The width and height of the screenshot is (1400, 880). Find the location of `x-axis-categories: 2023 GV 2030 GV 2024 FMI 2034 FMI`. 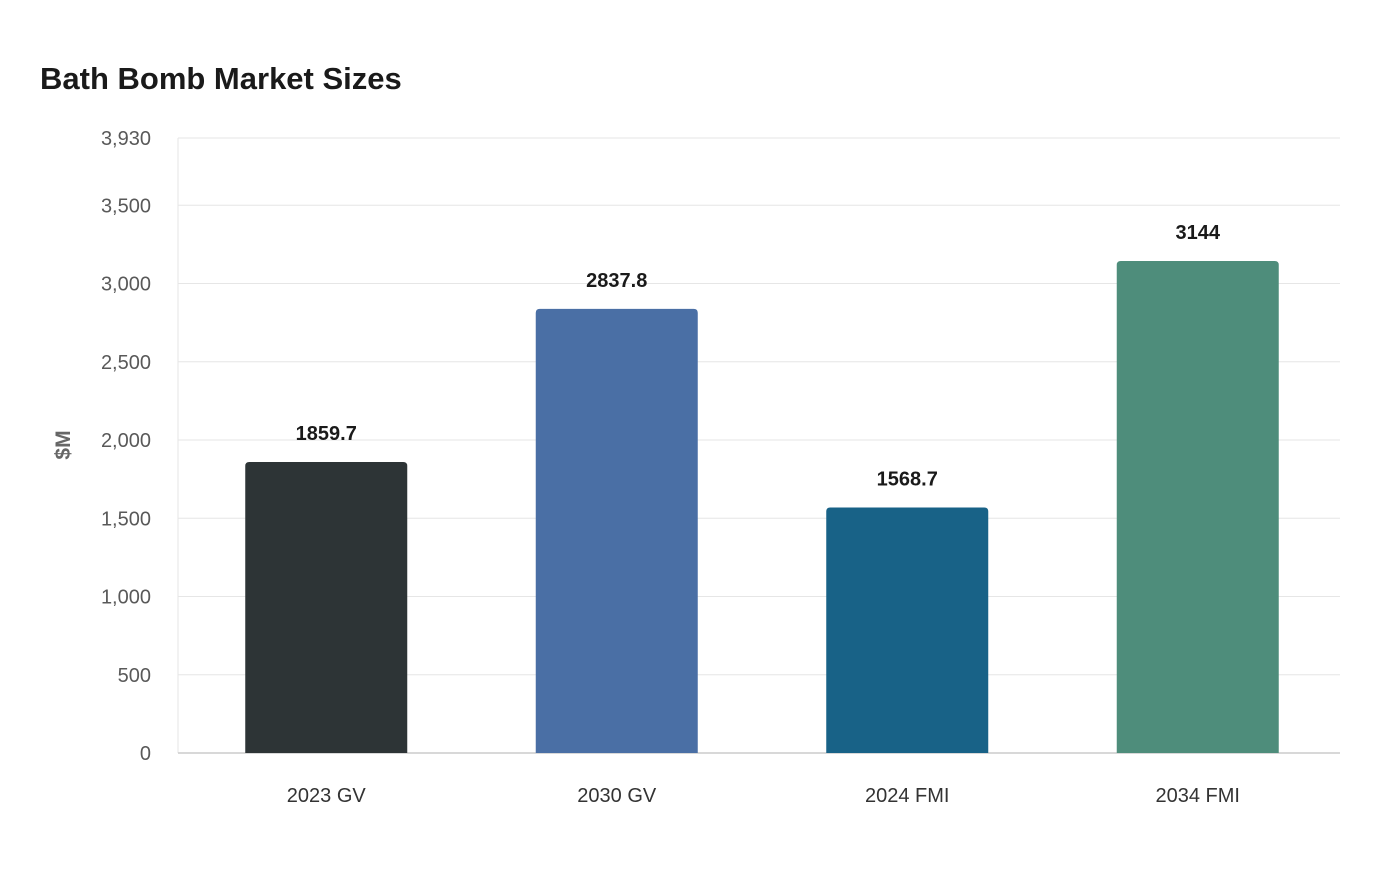

x-axis-categories: 2023 GV 2030 GV 2024 FMI 2034 FMI is located at coordinates (763, 796).